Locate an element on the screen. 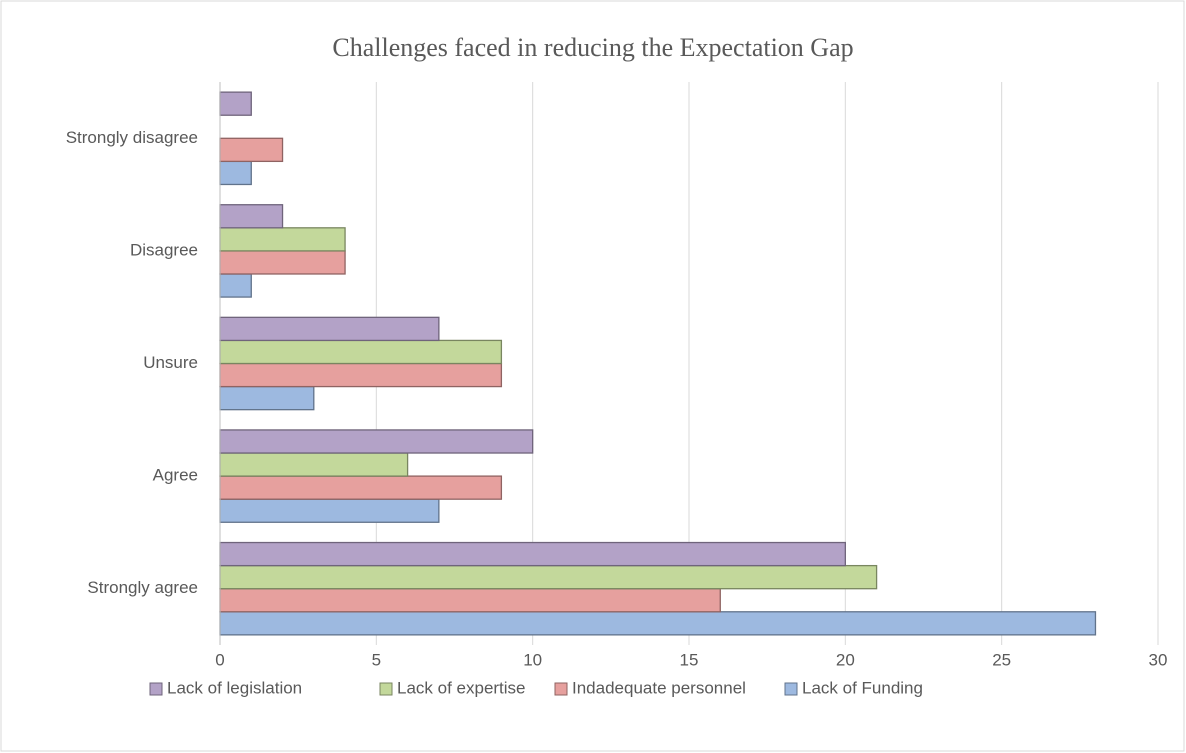 This screenshot has height=753, width=1186. y-tick-label: Unsure is located at coordinates (170, 362).